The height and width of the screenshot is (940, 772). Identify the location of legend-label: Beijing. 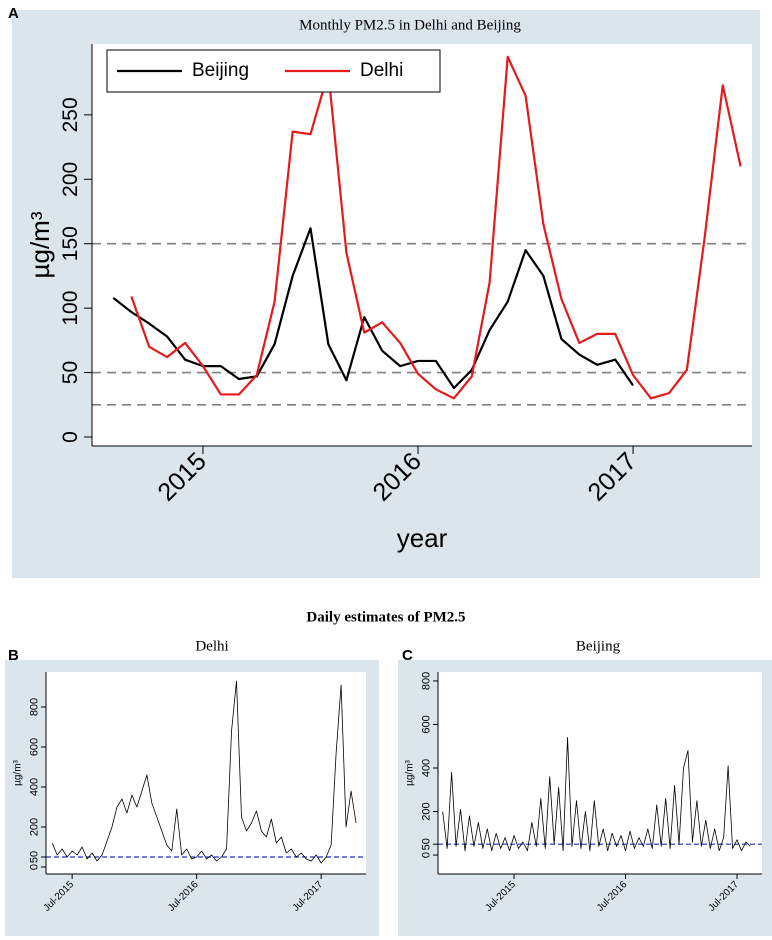
(220, 70).